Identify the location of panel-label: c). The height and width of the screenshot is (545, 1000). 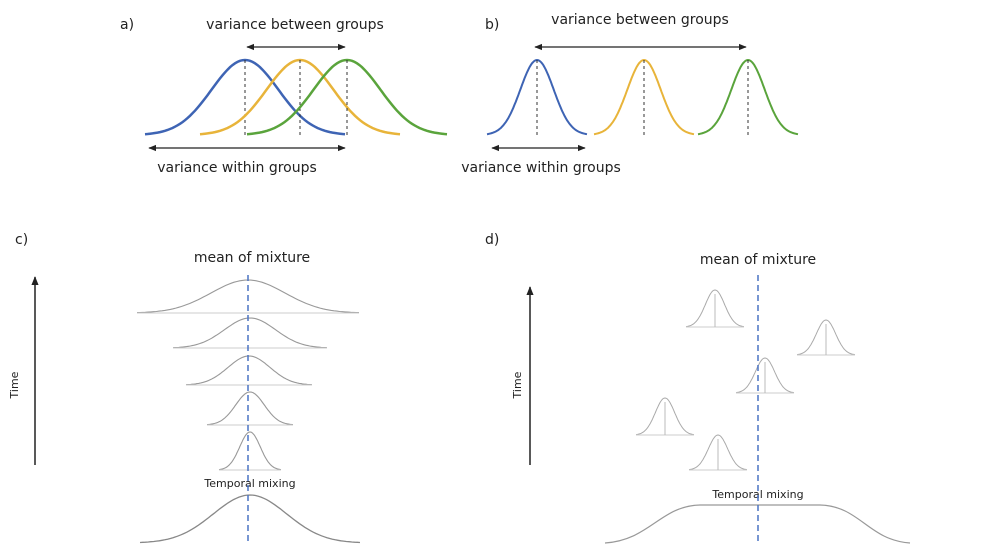
(21, 240).